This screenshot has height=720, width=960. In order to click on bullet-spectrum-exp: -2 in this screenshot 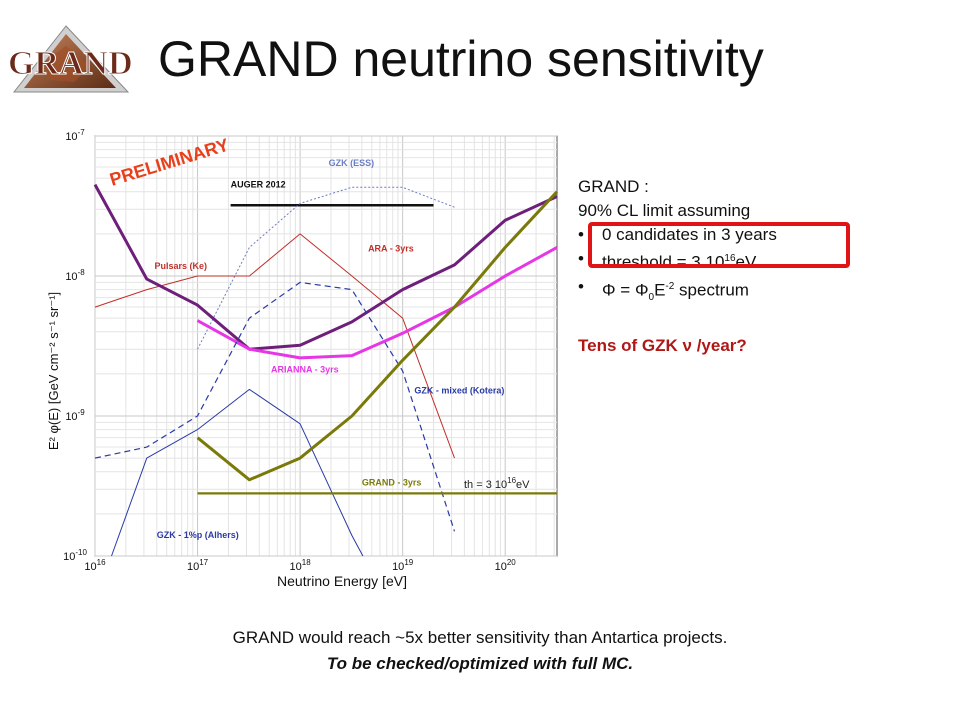, I will do `click(670, 286)`.